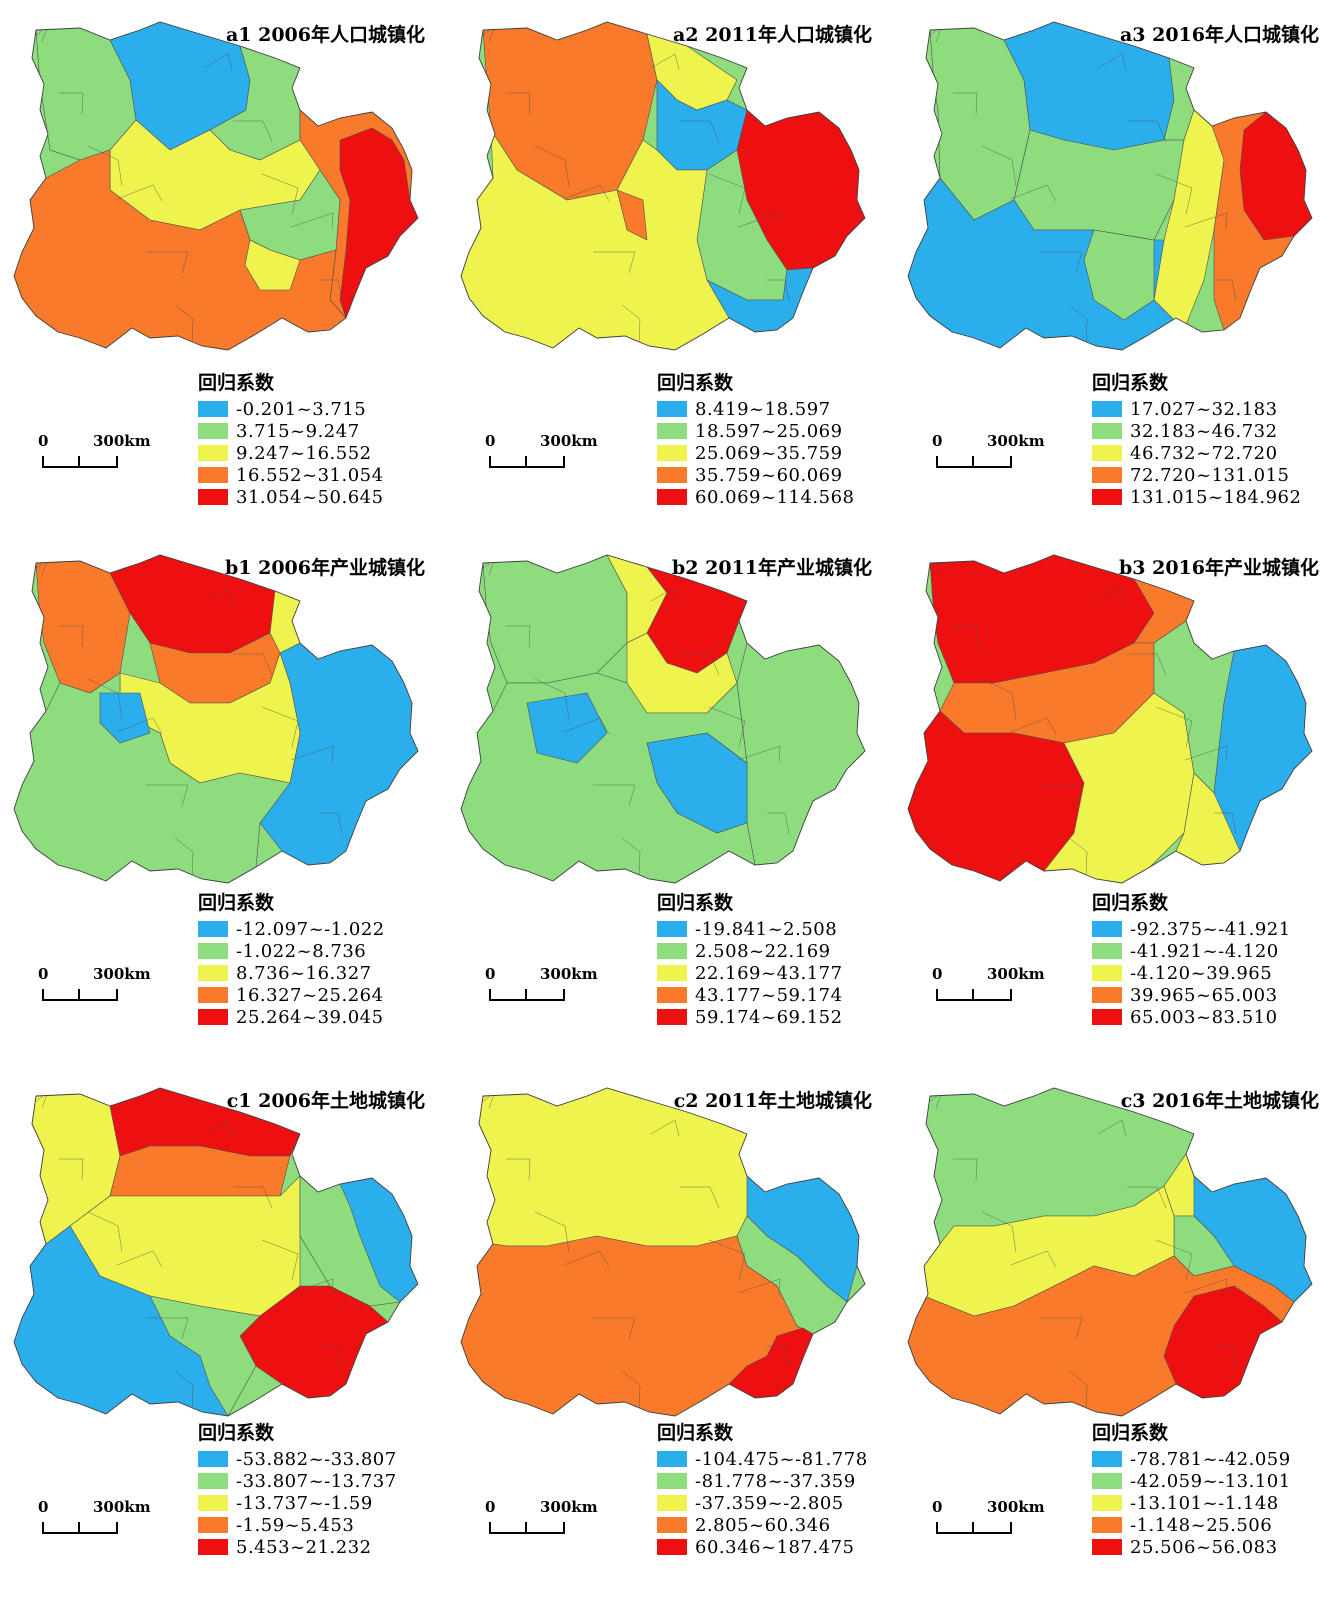 This screenshot has height=1600, width=1342. I want to click on legend-label: 35.759~60.069, so click(769, 475).